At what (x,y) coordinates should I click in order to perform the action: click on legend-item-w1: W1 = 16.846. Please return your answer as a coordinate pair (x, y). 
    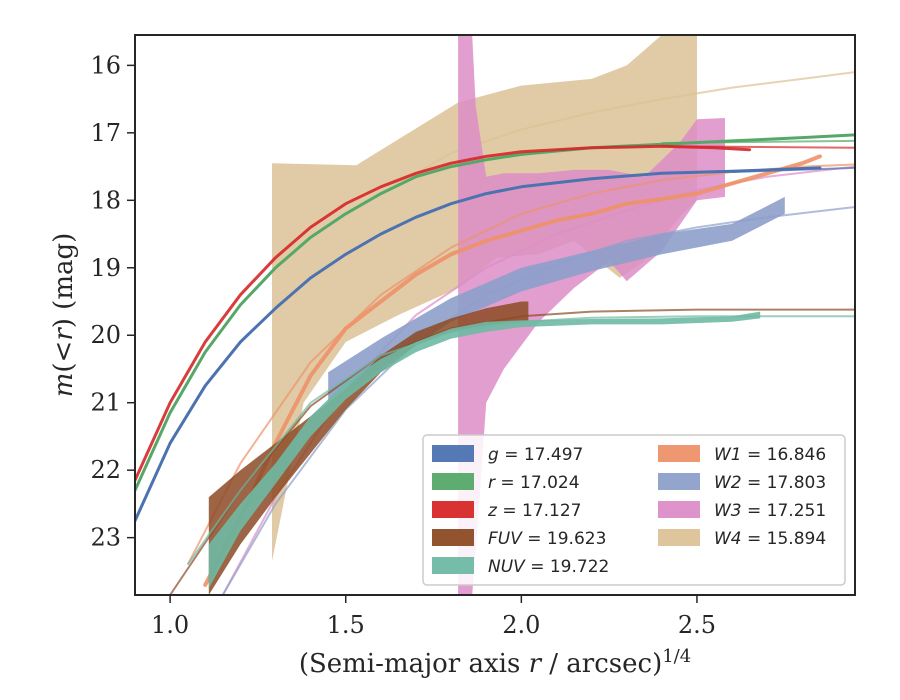
    Looking at the image, I should click on (742, 455).